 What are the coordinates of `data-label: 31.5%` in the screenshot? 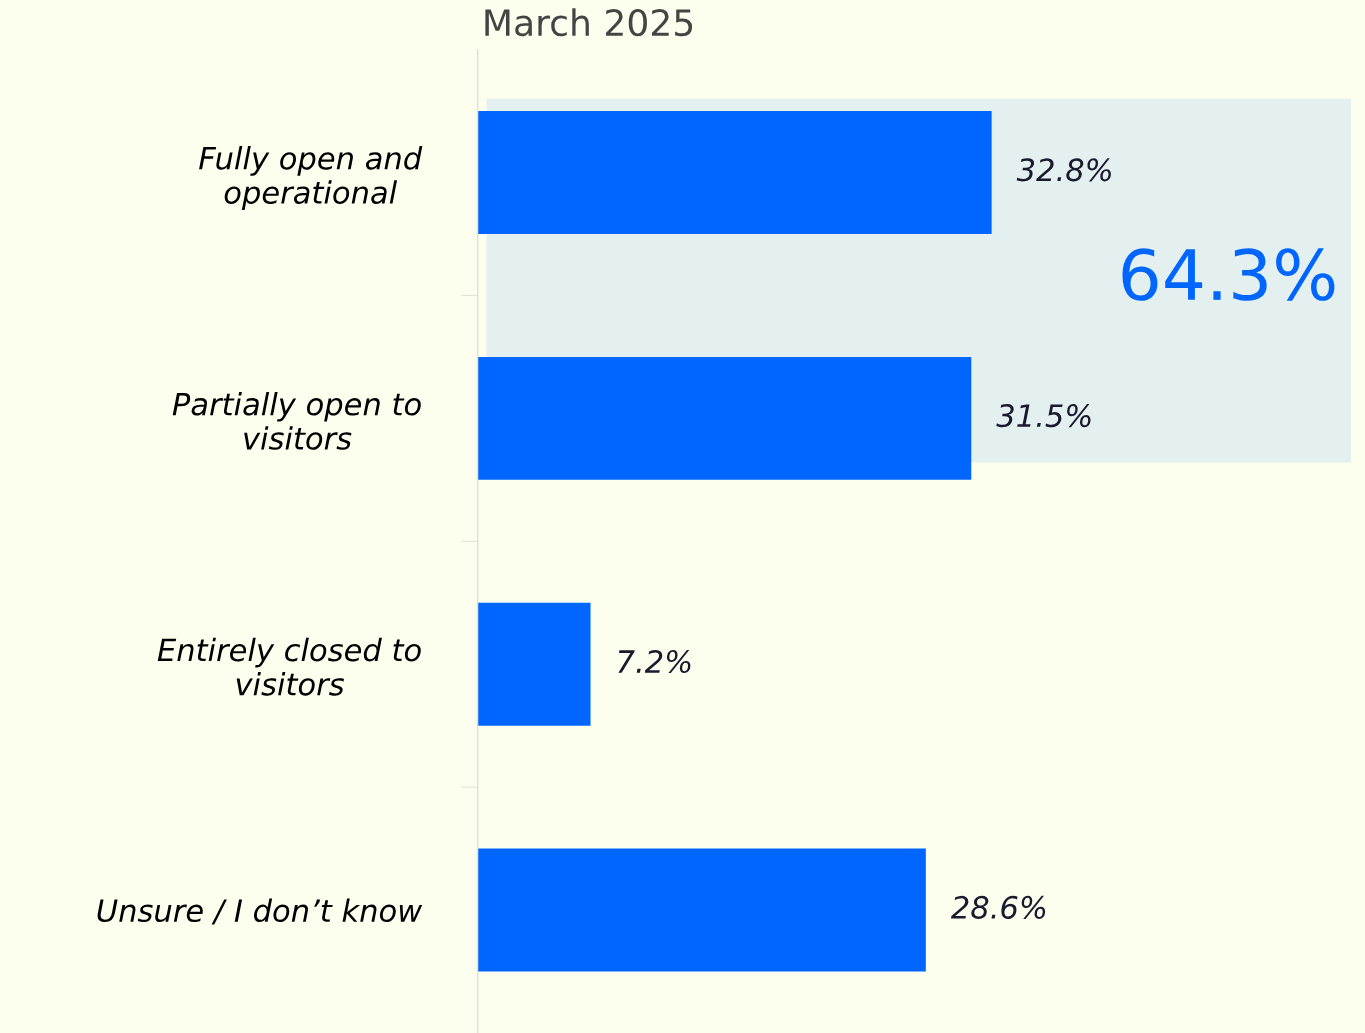 It's located at (1043, 416).